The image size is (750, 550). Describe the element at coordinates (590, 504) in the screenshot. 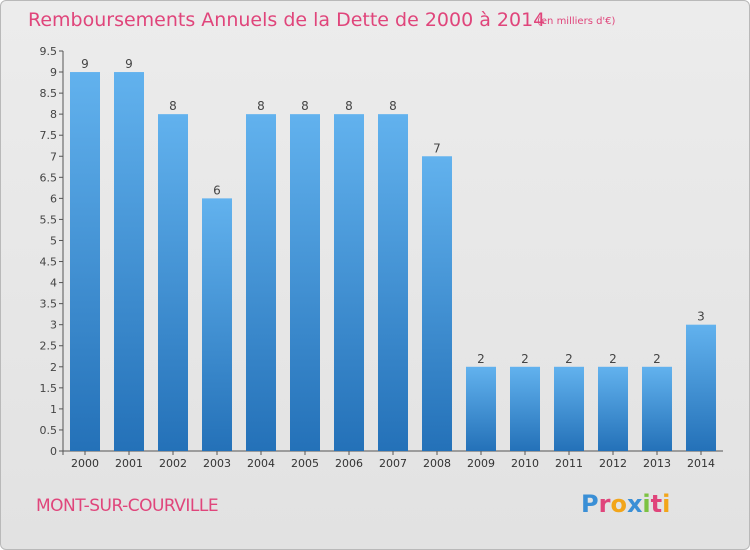

I see `logo-letter: P` at that location.